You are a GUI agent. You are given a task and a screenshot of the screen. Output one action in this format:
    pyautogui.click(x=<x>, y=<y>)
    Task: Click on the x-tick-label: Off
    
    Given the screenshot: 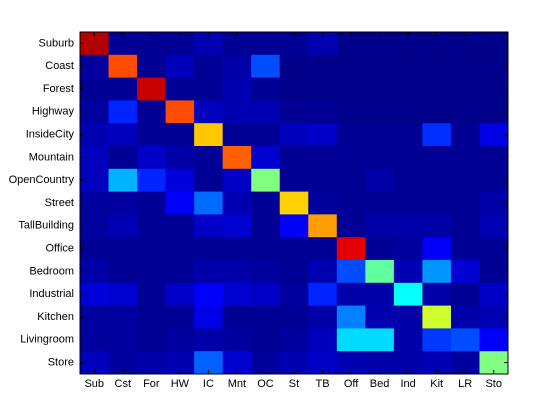 What is the action you would take?
    pyautogui.click(x=351, y=384)
    